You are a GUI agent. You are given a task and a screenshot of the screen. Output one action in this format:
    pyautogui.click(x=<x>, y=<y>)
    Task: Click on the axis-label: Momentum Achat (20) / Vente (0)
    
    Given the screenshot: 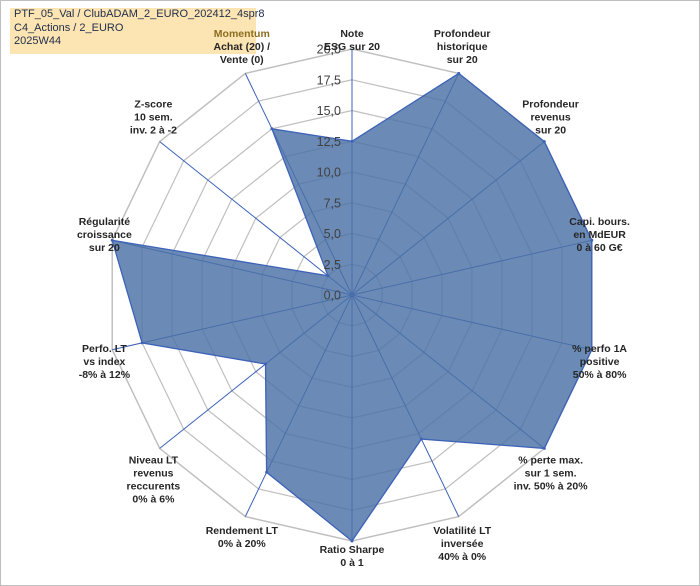 What is the action you would take?
    pyautogui.click(x=241, y=47)
    